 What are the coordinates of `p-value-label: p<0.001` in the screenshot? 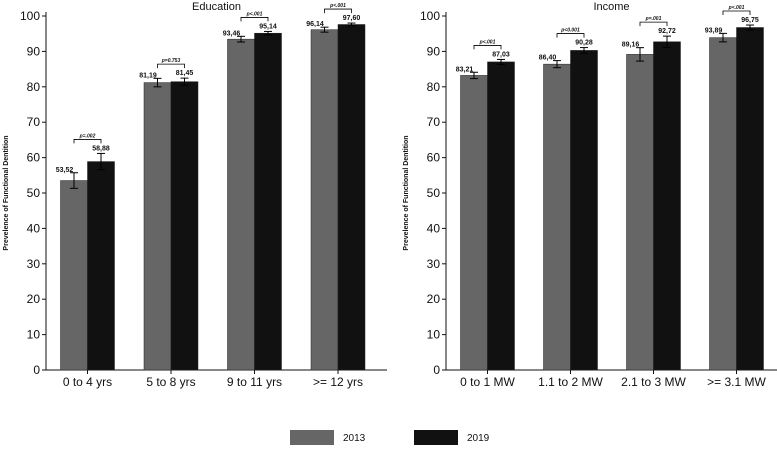 It's located at (570, 31).